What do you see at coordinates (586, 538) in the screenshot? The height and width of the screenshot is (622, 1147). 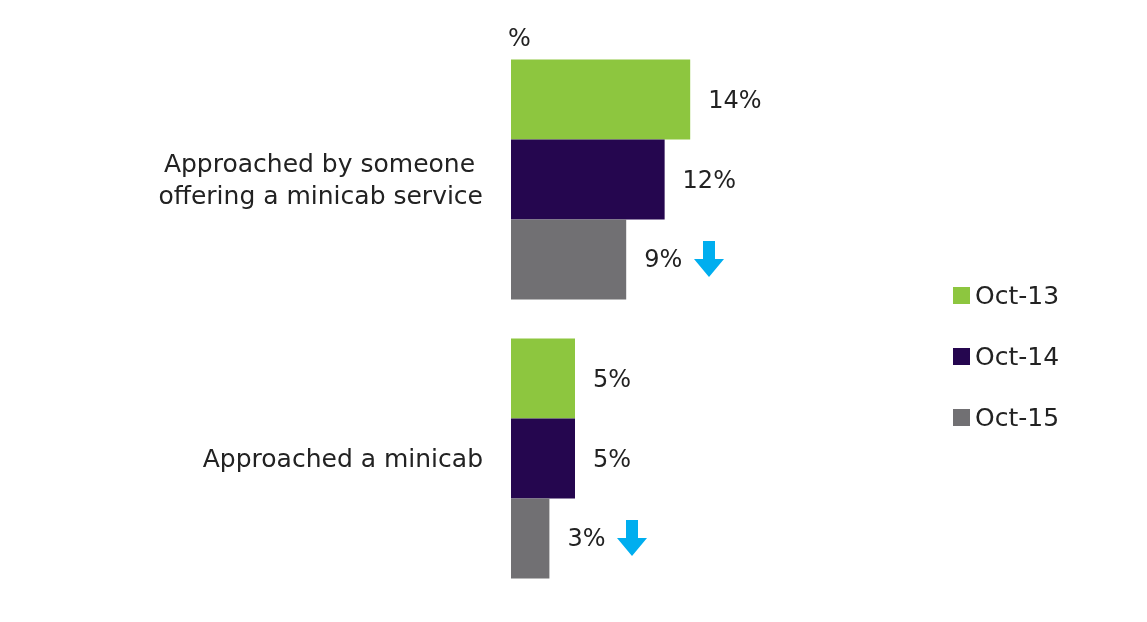 I see `data-label: 3%` at bounding box center [586, 538].